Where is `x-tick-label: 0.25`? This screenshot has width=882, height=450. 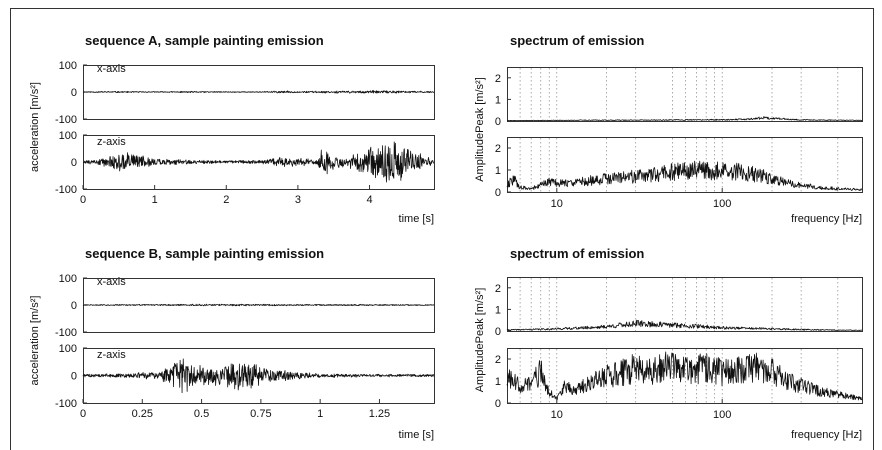
x-tick-label: 0.25 is located at coordinates (142, 414).